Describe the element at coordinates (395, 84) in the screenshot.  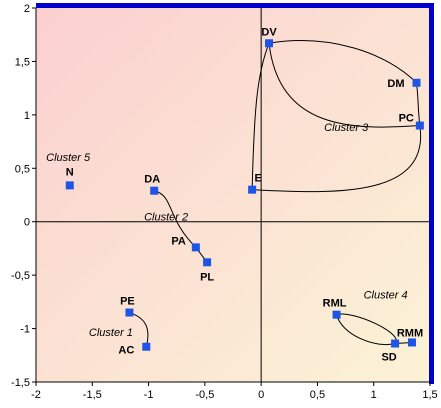
I see `point-label-dm: DM` at that location.